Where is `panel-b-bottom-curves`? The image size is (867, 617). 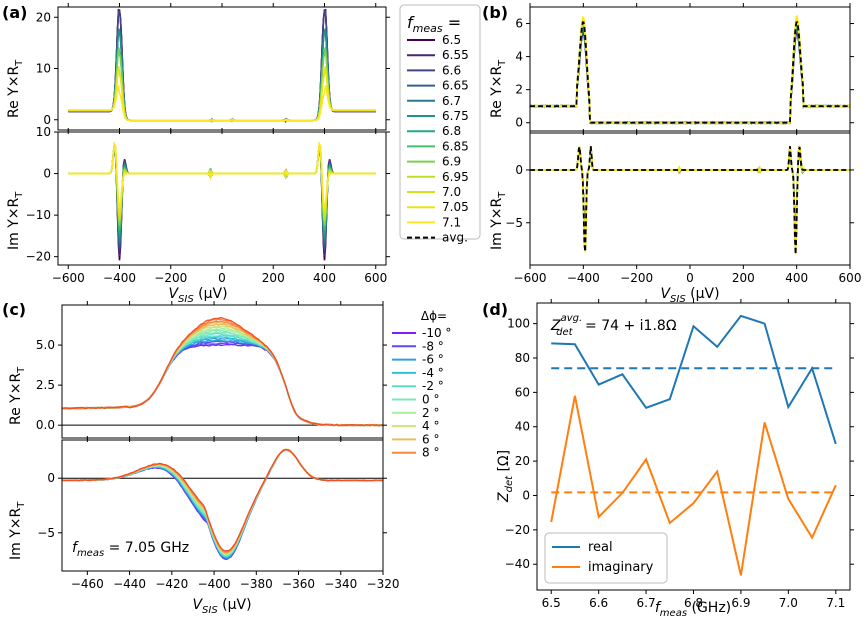
panel-b-bottom-curves is located at coordinates (690, 200).